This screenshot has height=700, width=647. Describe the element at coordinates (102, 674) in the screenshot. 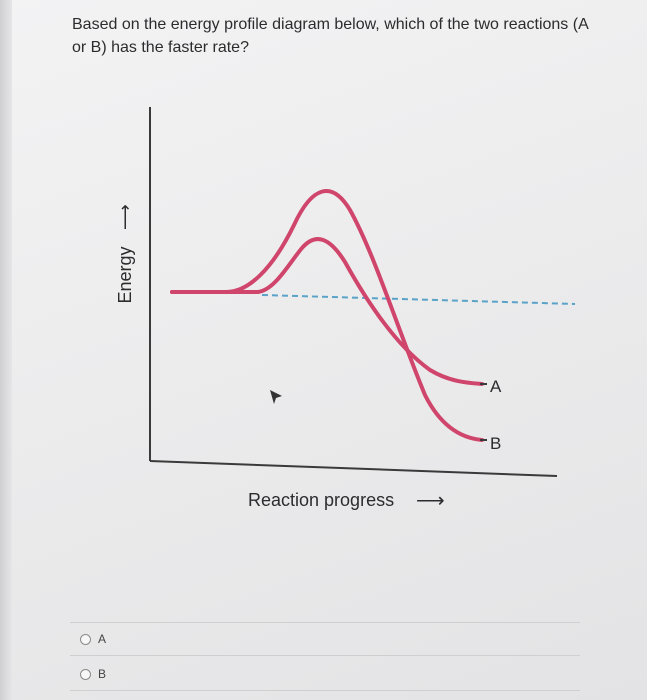

I see `option-b-label: B` at that location.